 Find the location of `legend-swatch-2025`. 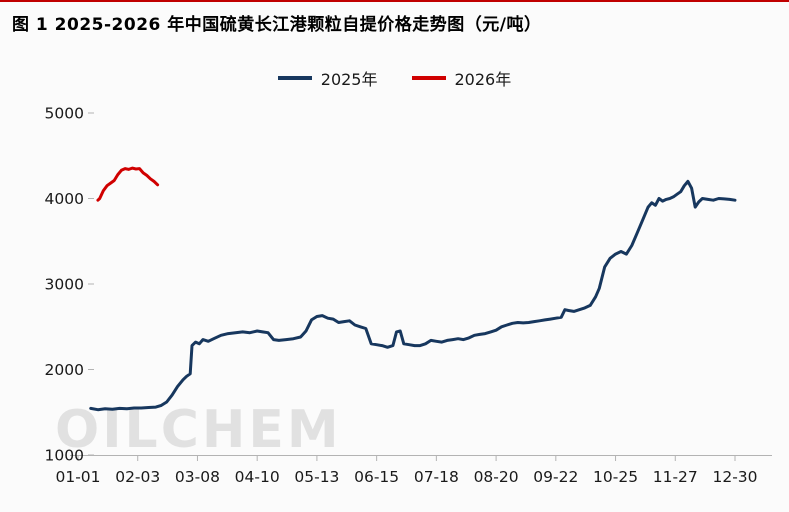

legend-swatch-2025 is located at coordinates (294, 78).